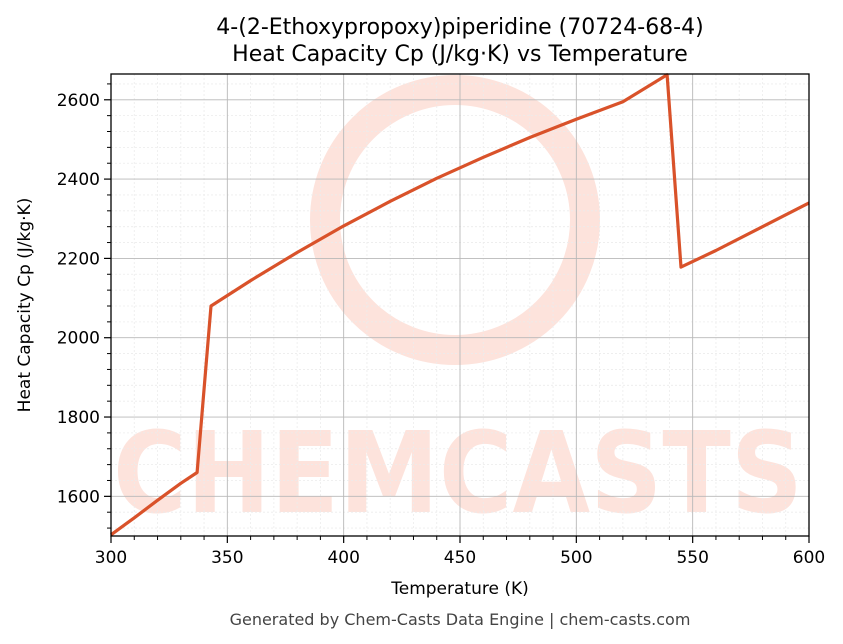 The width and height of the screenshot is (843, 644). What do you see at coordinates (576, 558) in the screenshot?
I see `x-tick-label: 500` at bounding box center [576, 558].